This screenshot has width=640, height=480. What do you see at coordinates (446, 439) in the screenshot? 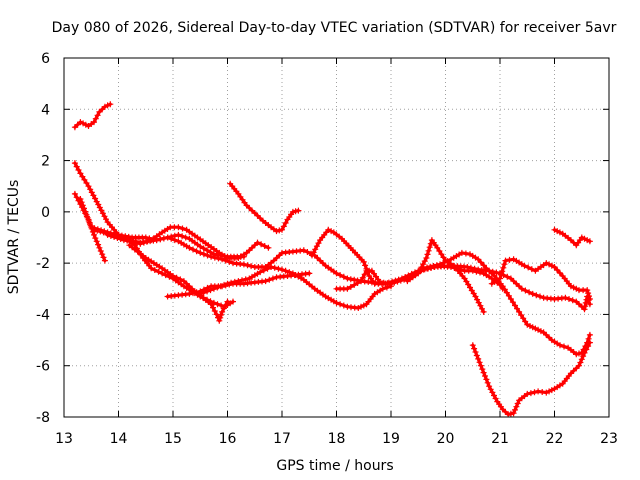
I see `x-tick-label: 20` at bounding box center [446, 439].